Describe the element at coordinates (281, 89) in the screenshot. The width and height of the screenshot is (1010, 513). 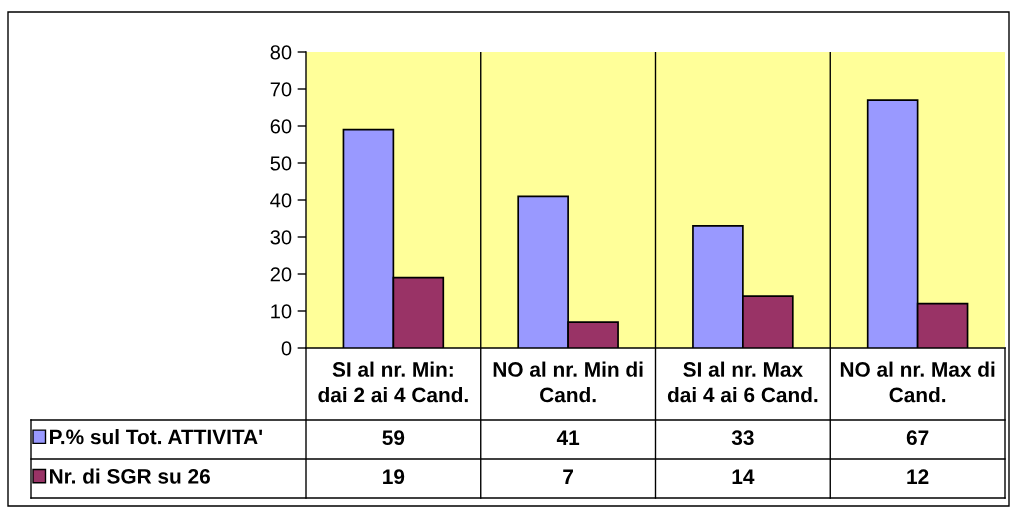
I see `y-tick-label: 70` at that location.